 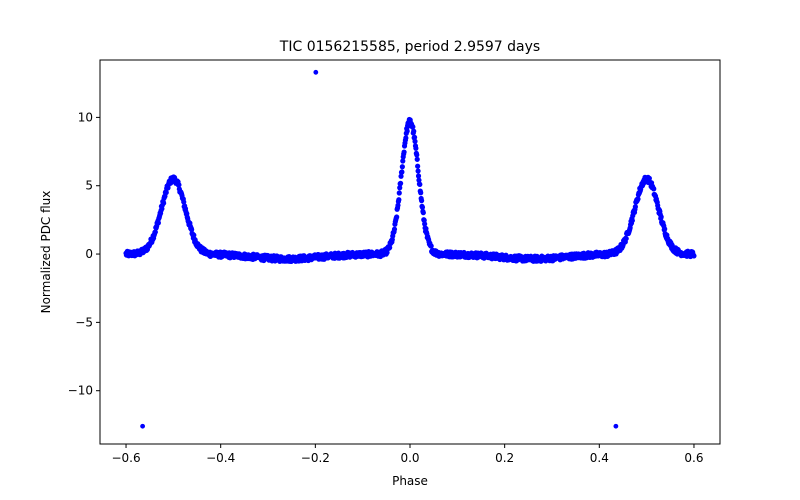 I want to click on y-tick-label: −10, so click(x=80, y=391).